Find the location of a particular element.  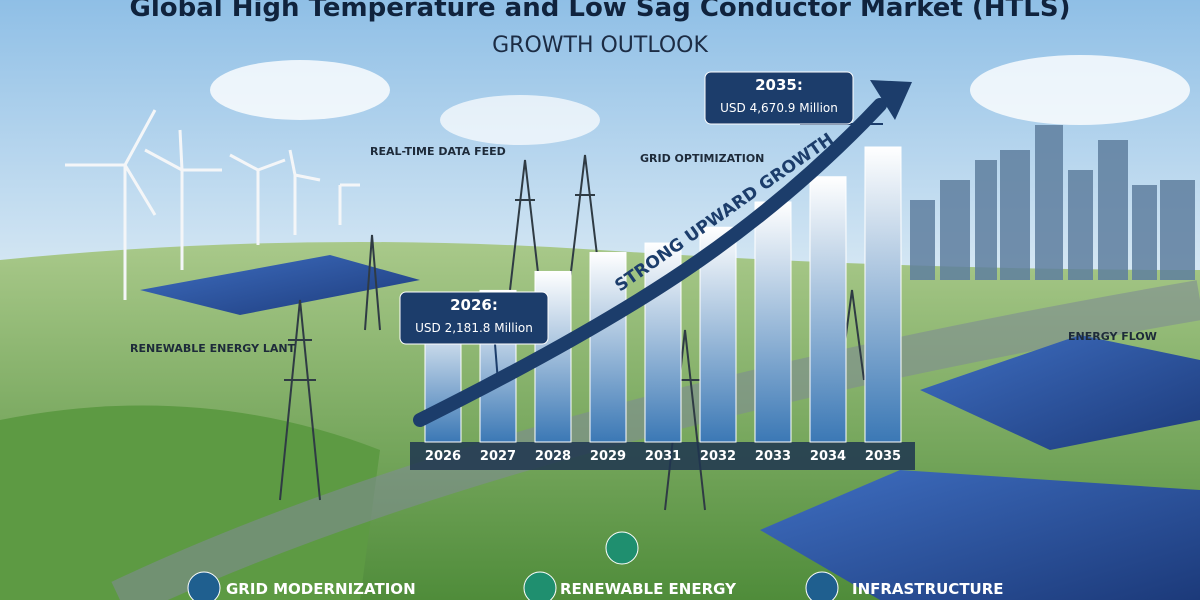

city is located at coordinates (1052, 202).